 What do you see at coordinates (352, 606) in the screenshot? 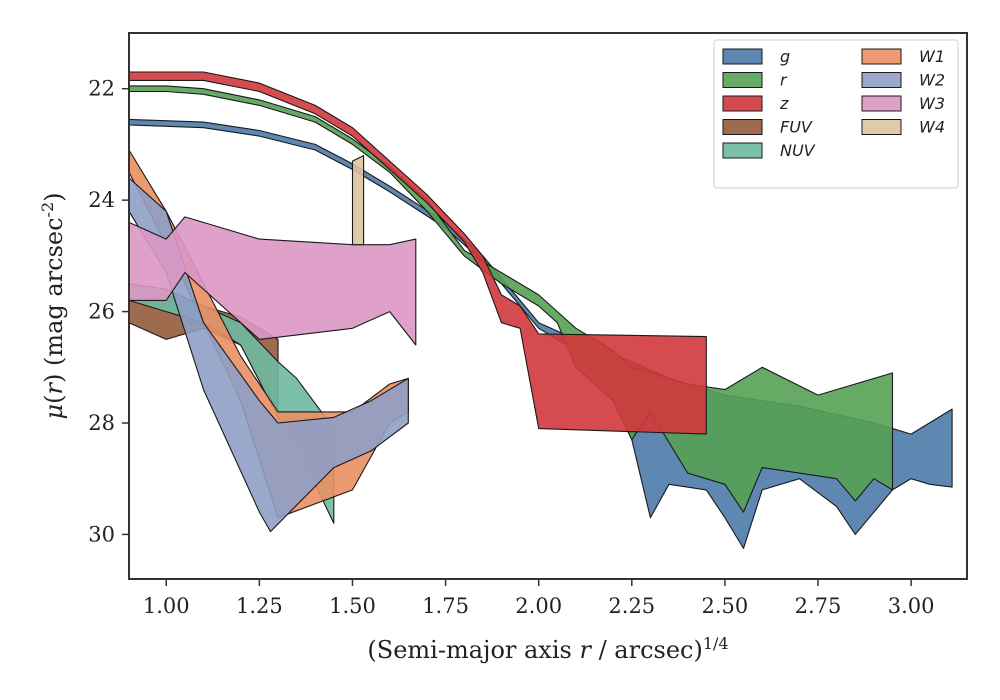
I see `x-tick-label: 1.50` at bounding box center [352, 606].